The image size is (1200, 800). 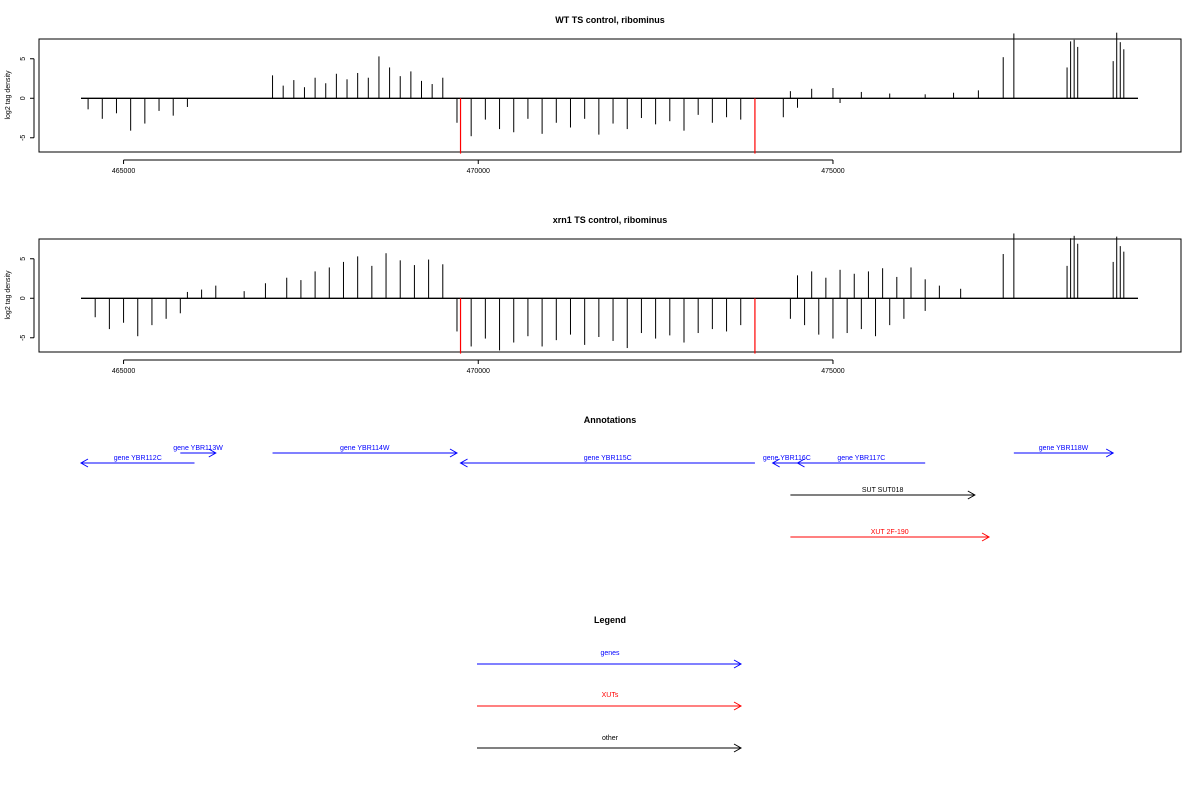 I want to click on wt-y-axis: -5 0 5, so click(x=27, y=99).